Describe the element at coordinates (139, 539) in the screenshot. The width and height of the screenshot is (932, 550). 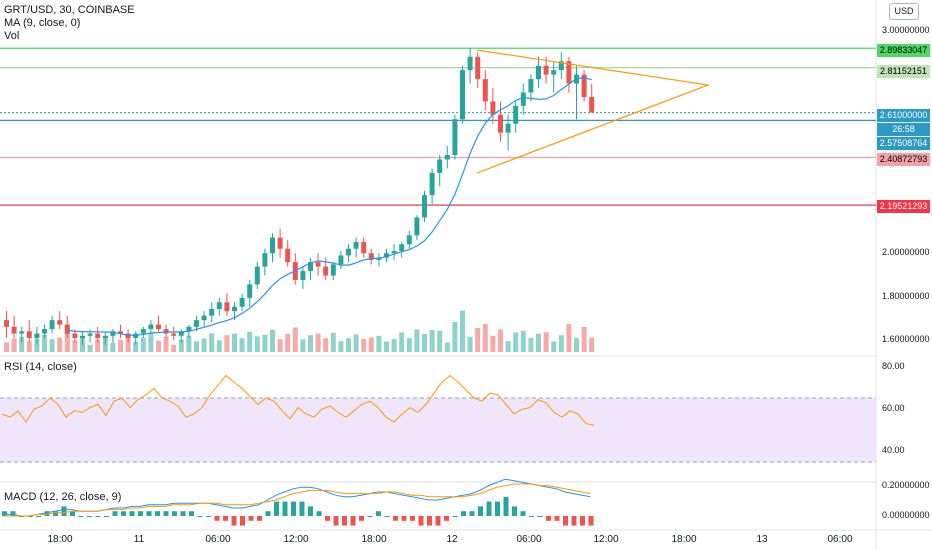
I see `time-axis-label: 11` at that location.